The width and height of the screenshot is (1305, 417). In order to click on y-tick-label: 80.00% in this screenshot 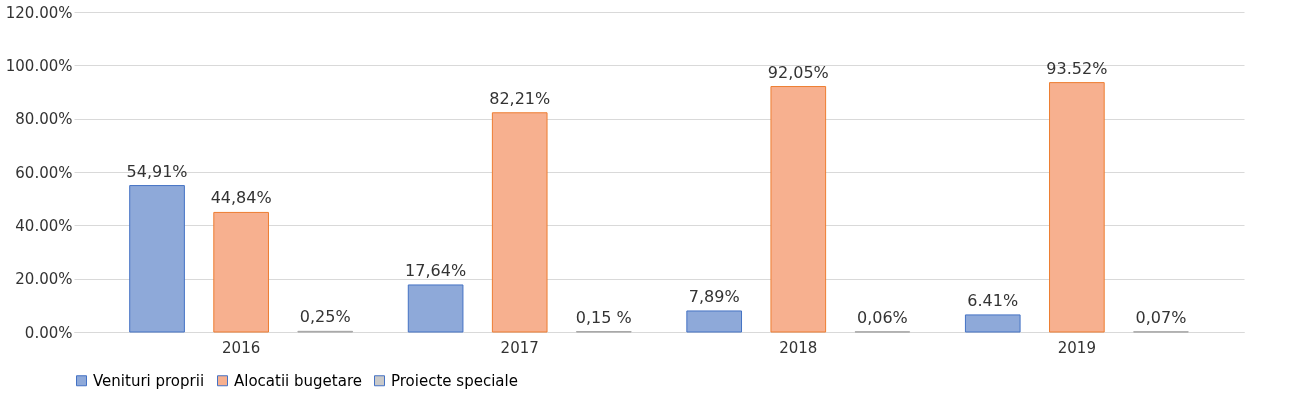, I will do `click(44, 119)`.